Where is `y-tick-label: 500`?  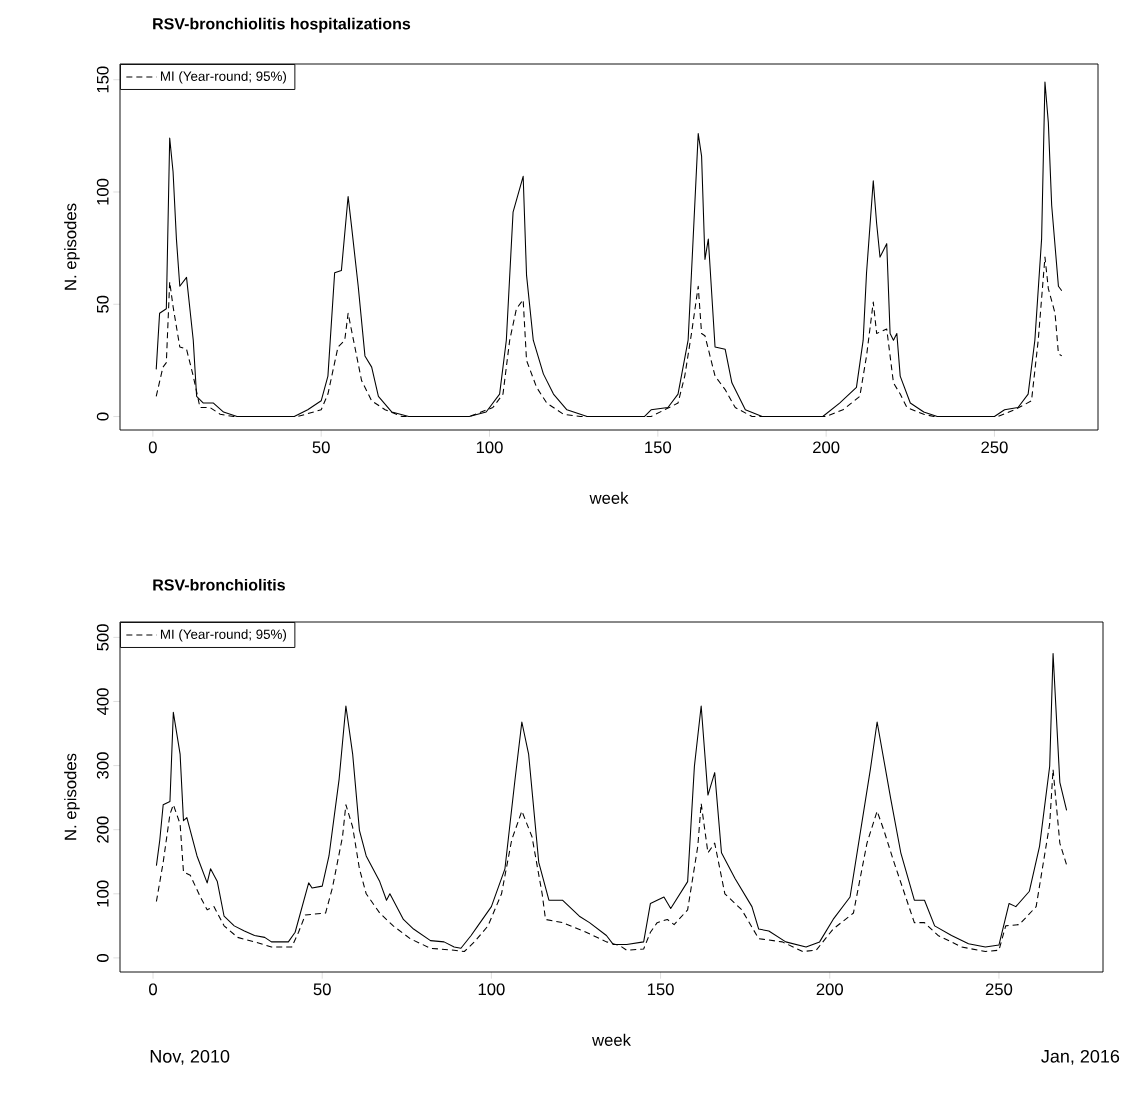 y-tick-label: 500 is located at coordinates (102, 637).